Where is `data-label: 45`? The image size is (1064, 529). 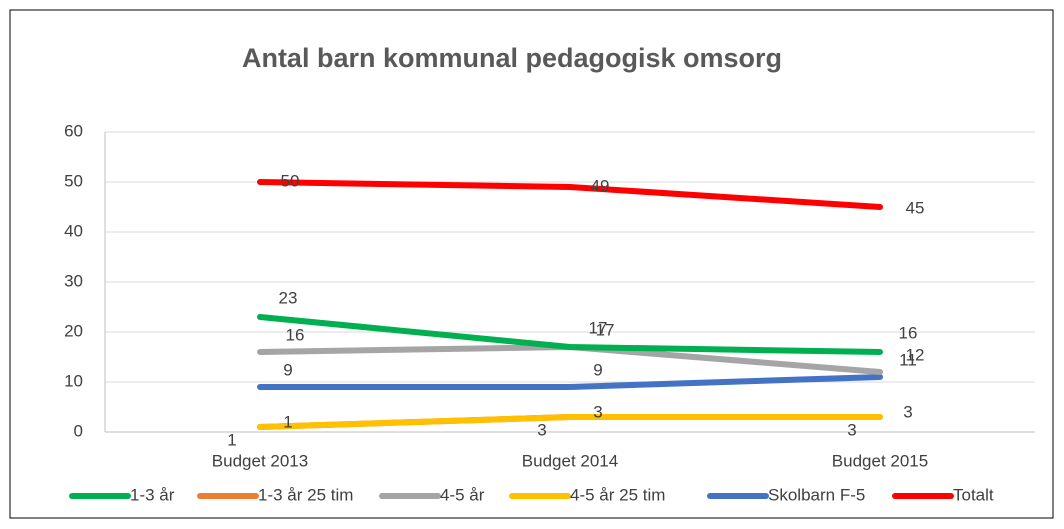 data-label: 45 is located at coordinates (915, 207).